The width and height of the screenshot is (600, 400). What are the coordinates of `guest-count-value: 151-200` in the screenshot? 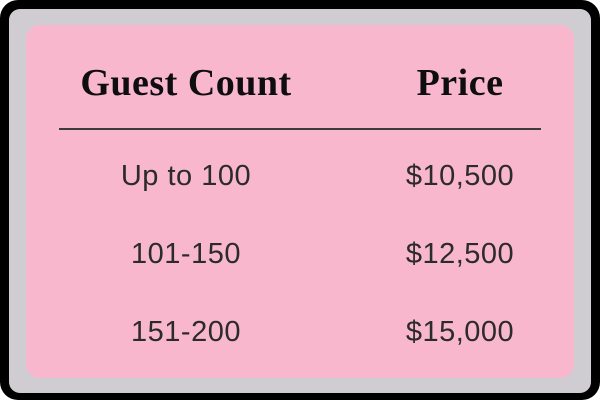 It's located at (186, 331).